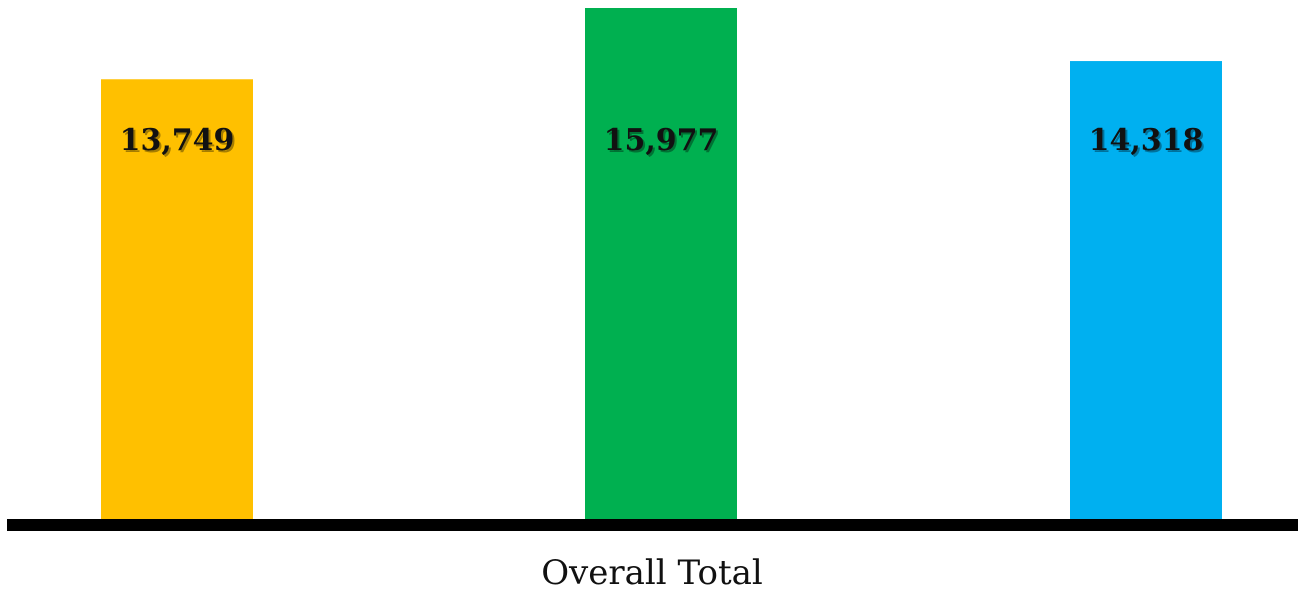  What do you see at coordinates (652, 573) in the screenshot?
I see `x-axis-label: Overall Total` at bounding box center [652, 573].